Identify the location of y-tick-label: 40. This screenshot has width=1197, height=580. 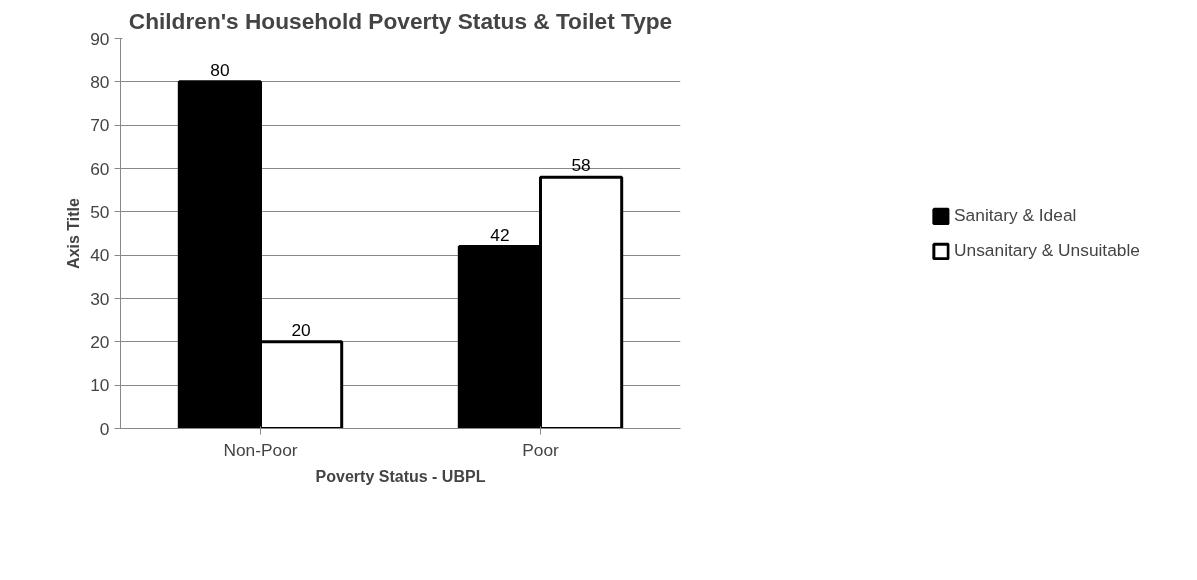
(100, 255).